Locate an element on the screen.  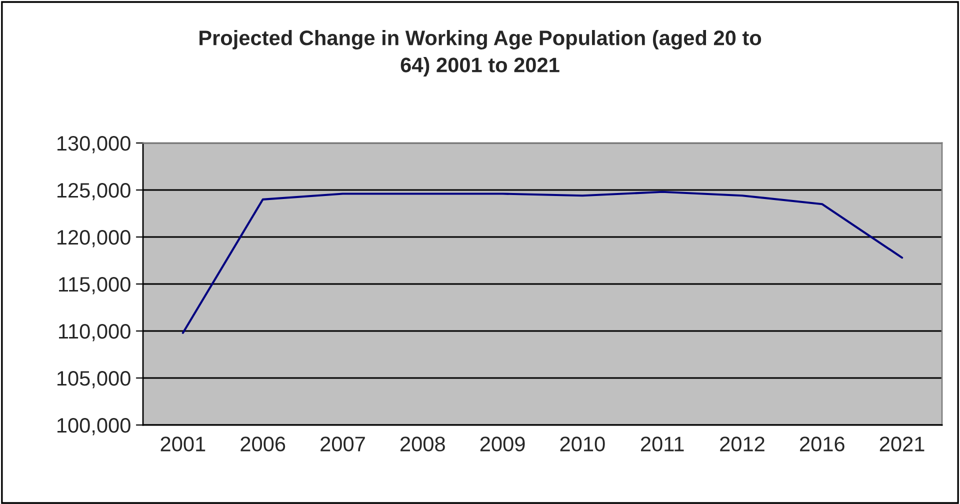
x-tick-label: 2011 is located at coordinates (662, 444).